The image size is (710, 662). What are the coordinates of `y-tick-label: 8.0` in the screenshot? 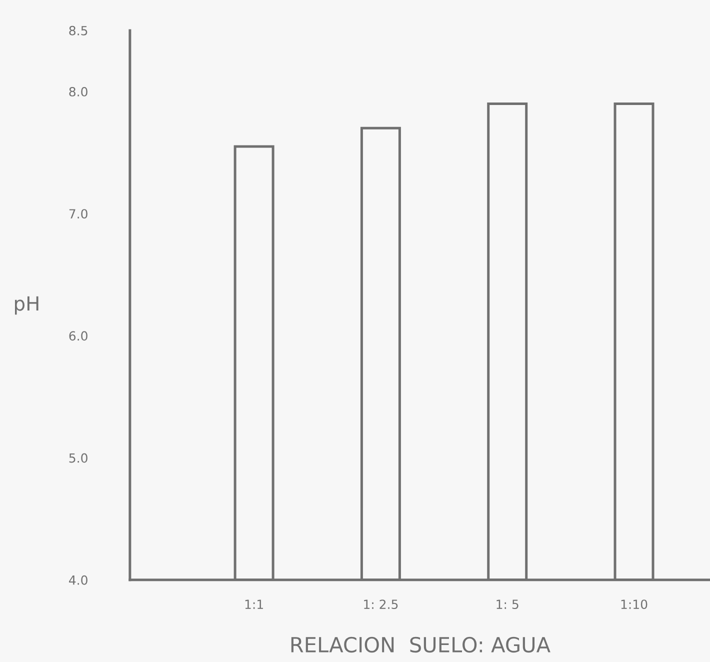 It's located at (78, 91).